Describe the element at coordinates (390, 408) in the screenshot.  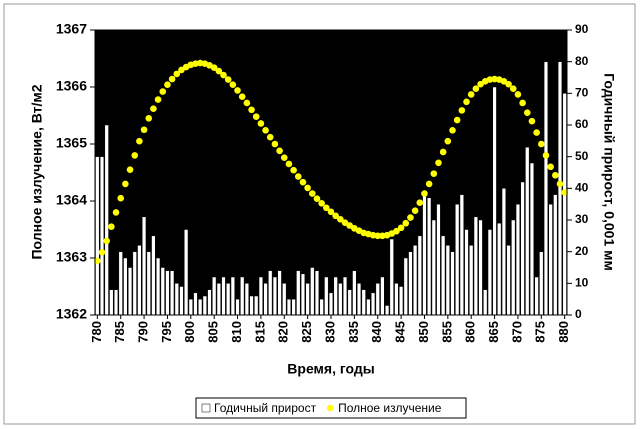
I see `legend-label: Полное излучение` at that location.